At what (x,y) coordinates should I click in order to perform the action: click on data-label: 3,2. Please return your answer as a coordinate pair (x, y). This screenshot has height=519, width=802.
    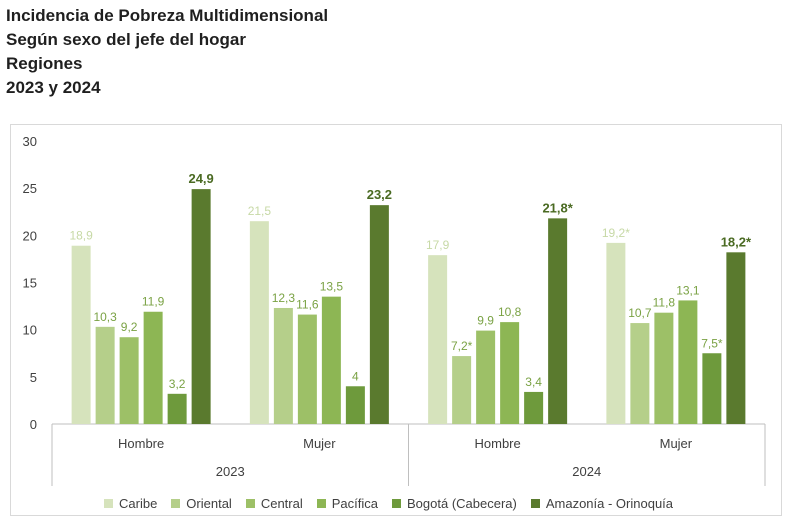
    Looking at the image, I should click on (177, 384).